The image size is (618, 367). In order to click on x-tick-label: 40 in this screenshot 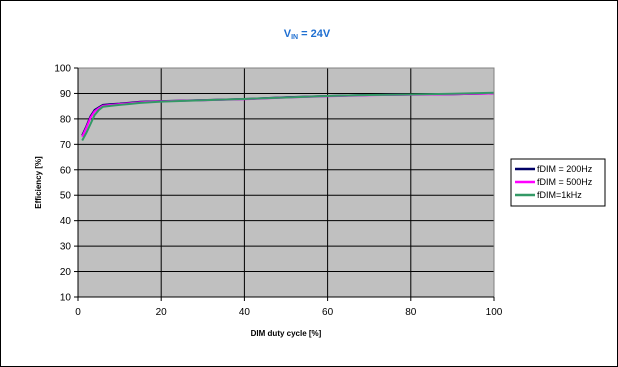, I will do `click(245, 312)`.